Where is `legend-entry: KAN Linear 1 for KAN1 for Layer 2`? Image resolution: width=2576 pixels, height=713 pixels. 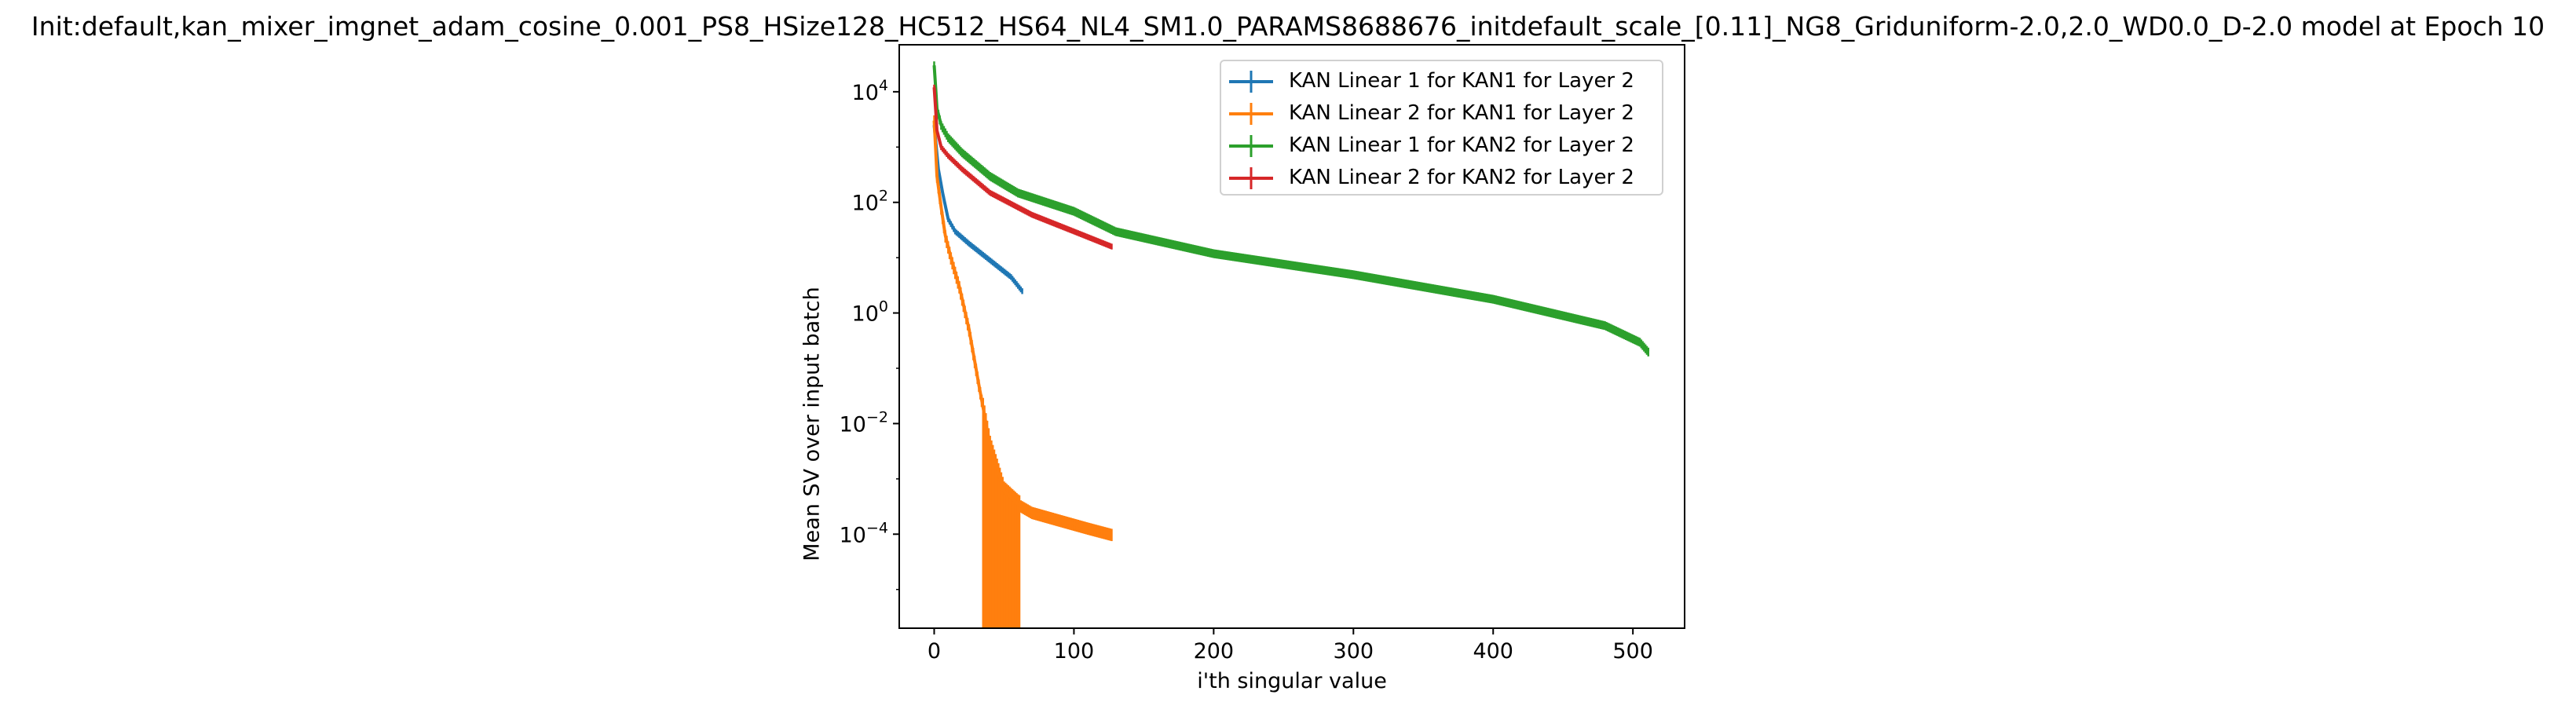 legend-entry: KAN Linear 1 for KAN1 for Layer 2 is located at coordinates (1441, 82).